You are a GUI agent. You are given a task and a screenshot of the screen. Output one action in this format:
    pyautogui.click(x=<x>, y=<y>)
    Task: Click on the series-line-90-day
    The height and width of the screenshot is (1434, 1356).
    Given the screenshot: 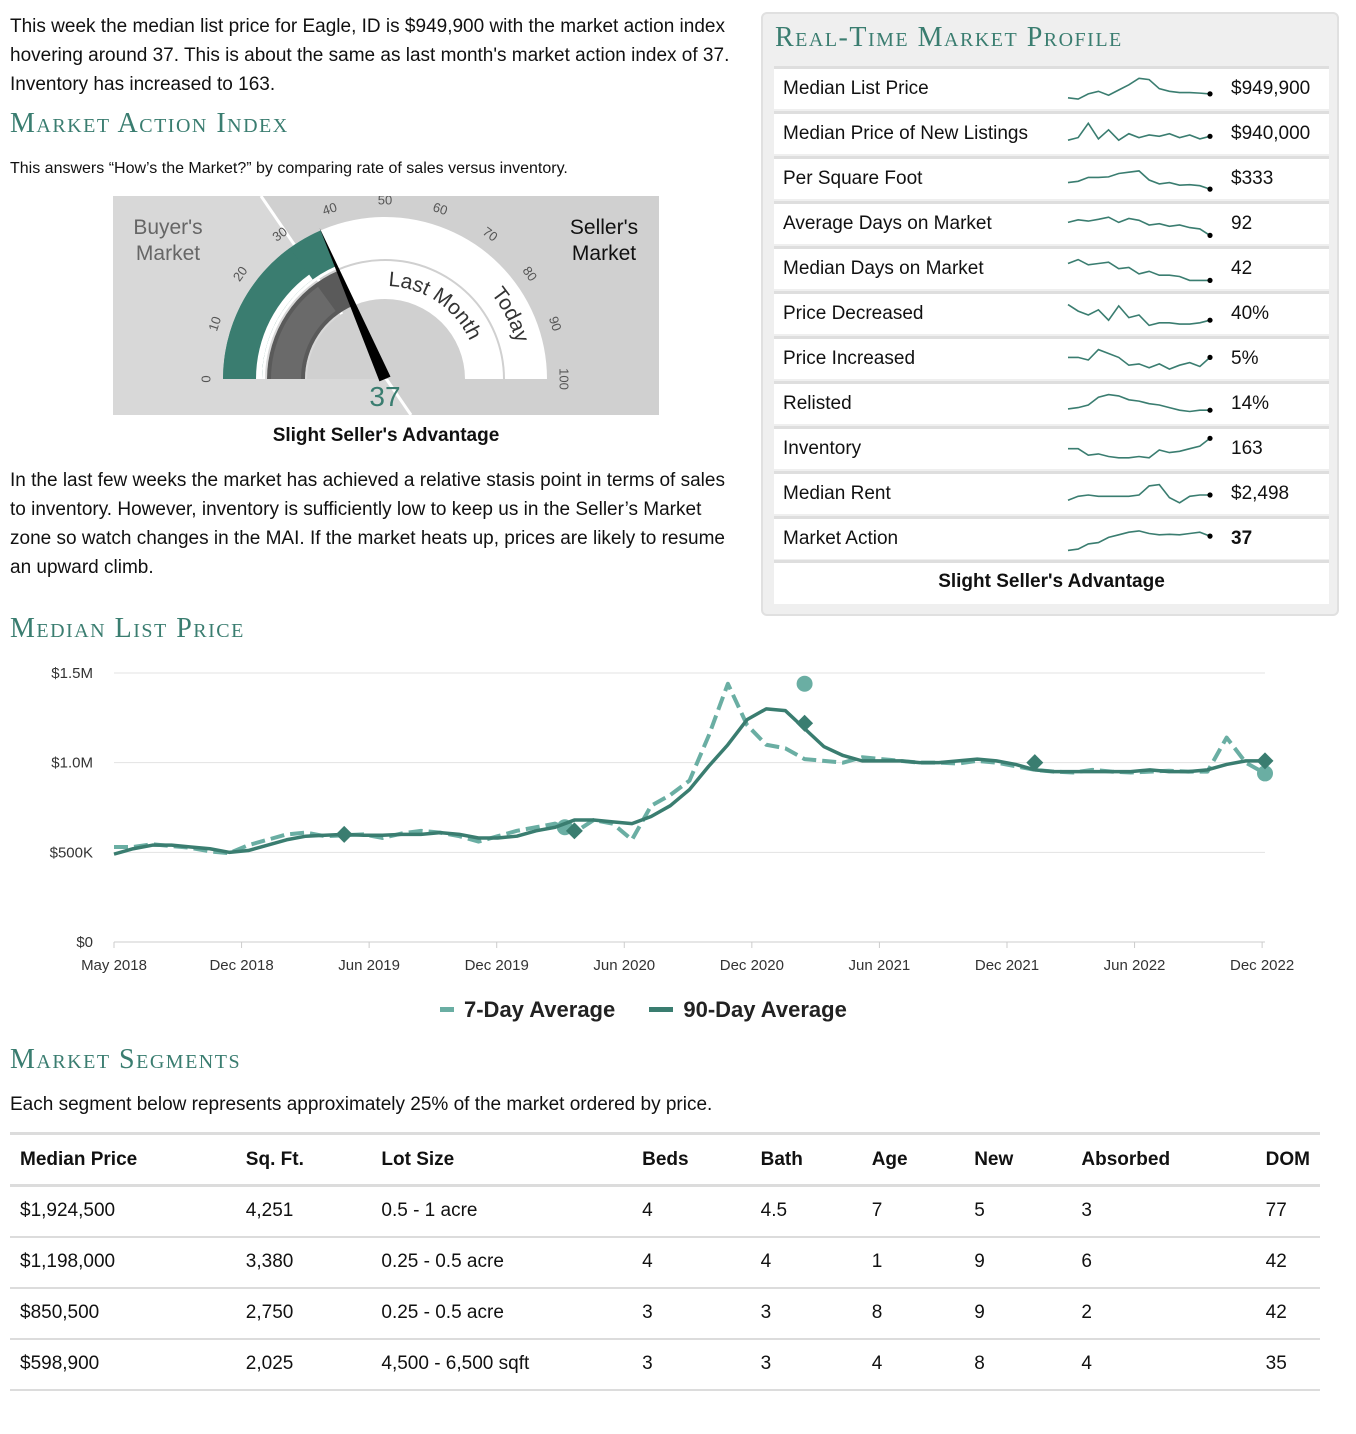 What is the action you would take?
    pyautogui.click(x=689, y=781)
    